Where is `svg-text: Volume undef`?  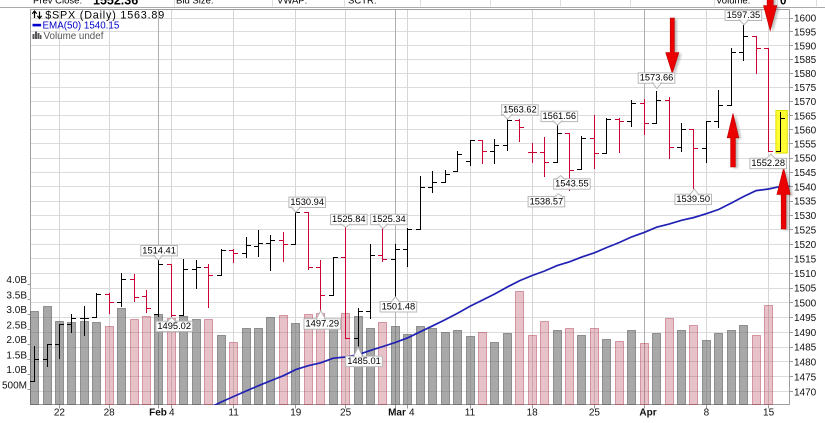 svg-text: Volume undef is located at coordinates (74, 36).